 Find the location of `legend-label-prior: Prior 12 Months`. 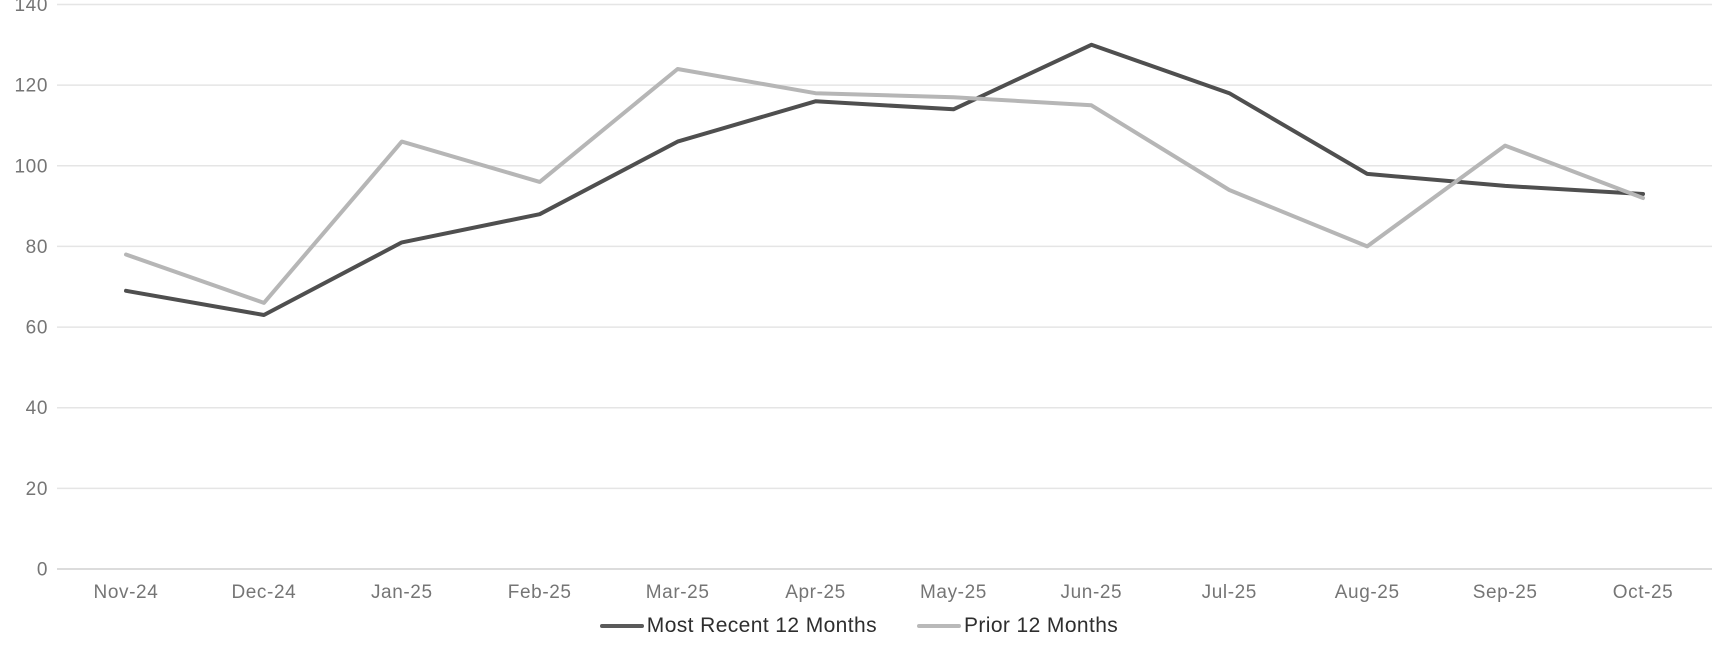

legend-label-prior: Prior 12 Months is located at coordinates (1041, 625).